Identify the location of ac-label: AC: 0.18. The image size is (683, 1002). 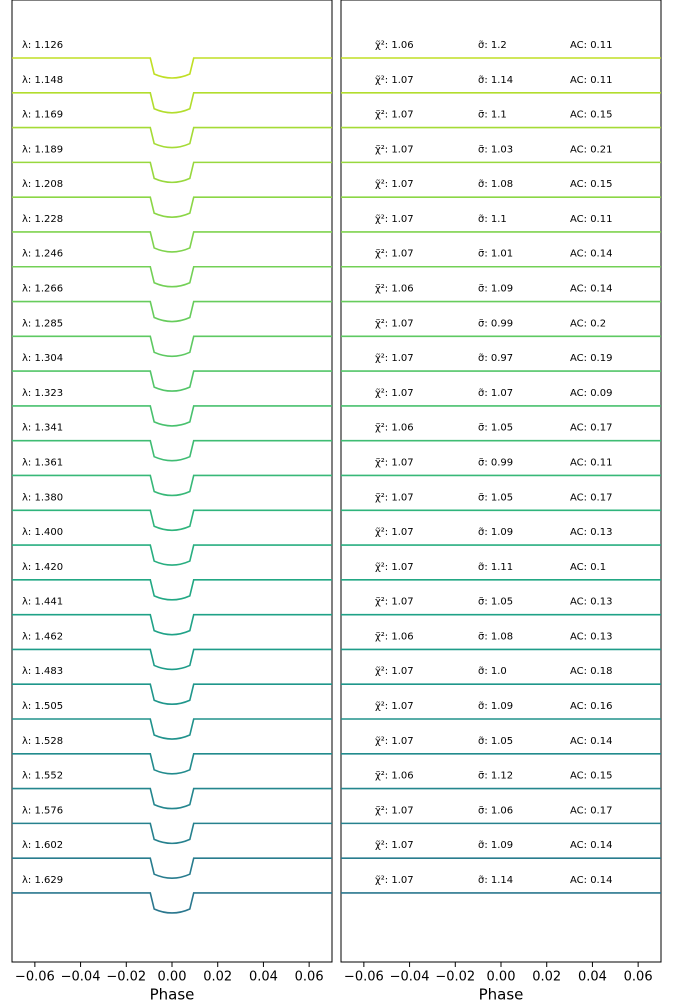
(591, 671).